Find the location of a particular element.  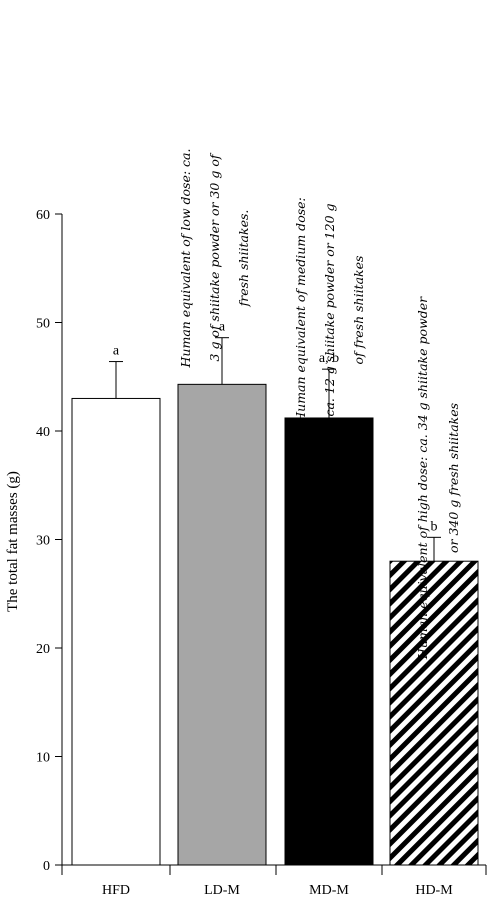

category-label: MD-M is located at coordinates (329, 890).